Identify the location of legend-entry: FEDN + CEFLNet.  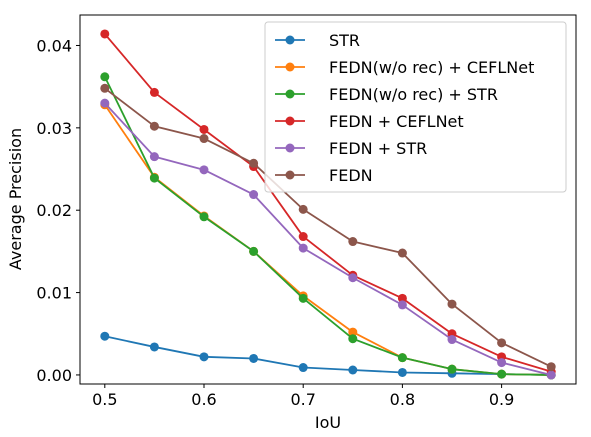
(369, 121).